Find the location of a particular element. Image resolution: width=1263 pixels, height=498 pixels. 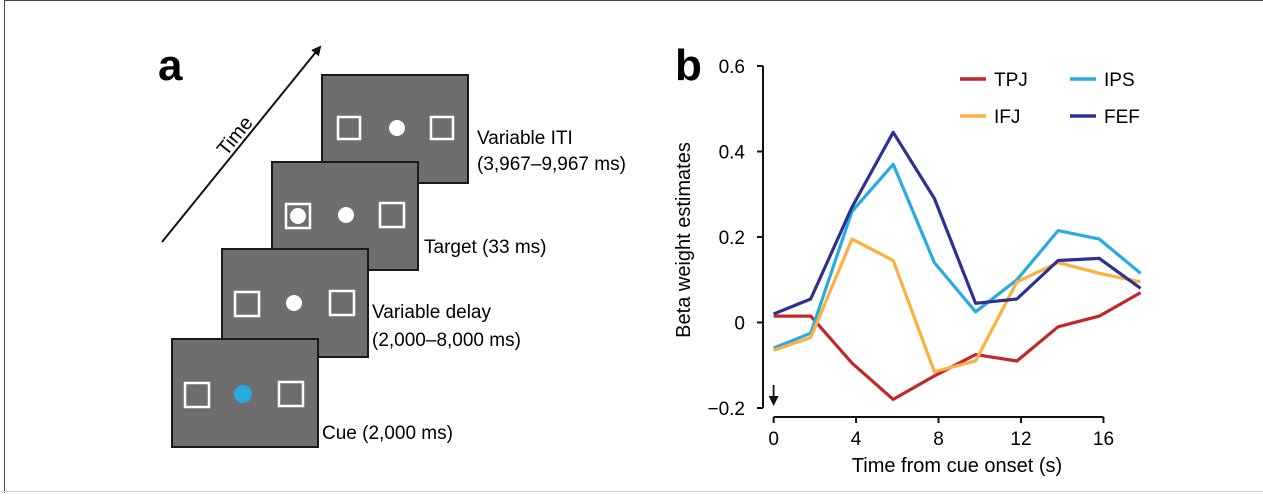

delay-caption-line1: Variable delay is located at coordinates (432, 312).